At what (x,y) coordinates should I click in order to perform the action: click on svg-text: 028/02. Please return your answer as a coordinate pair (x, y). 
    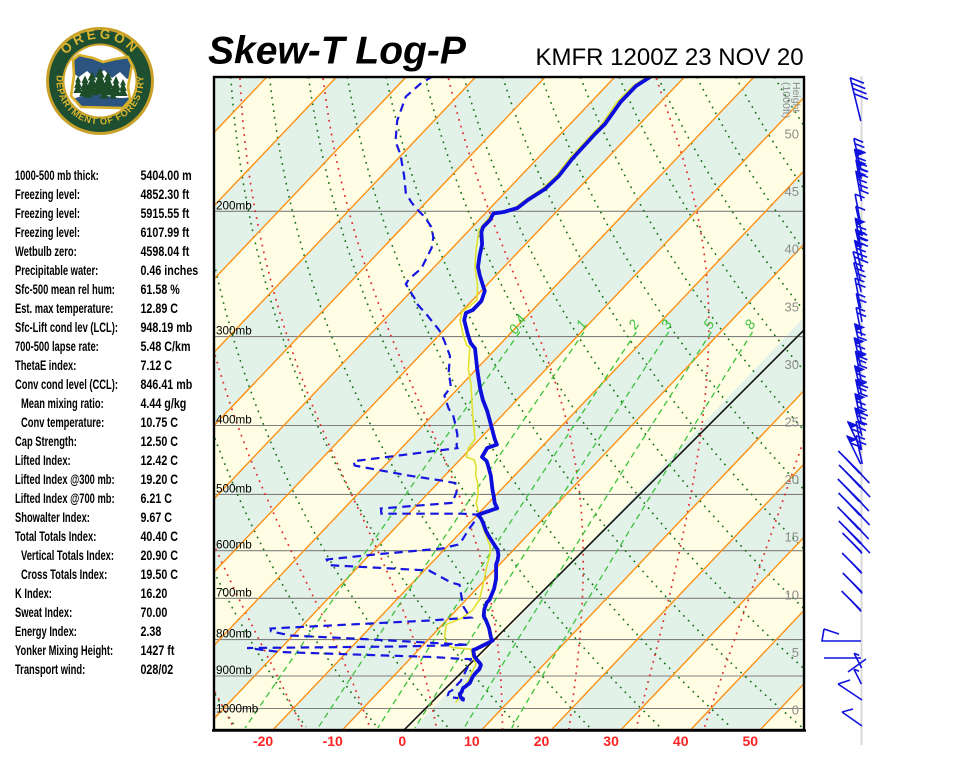
    Looking at the image, I should click on (156, 669).